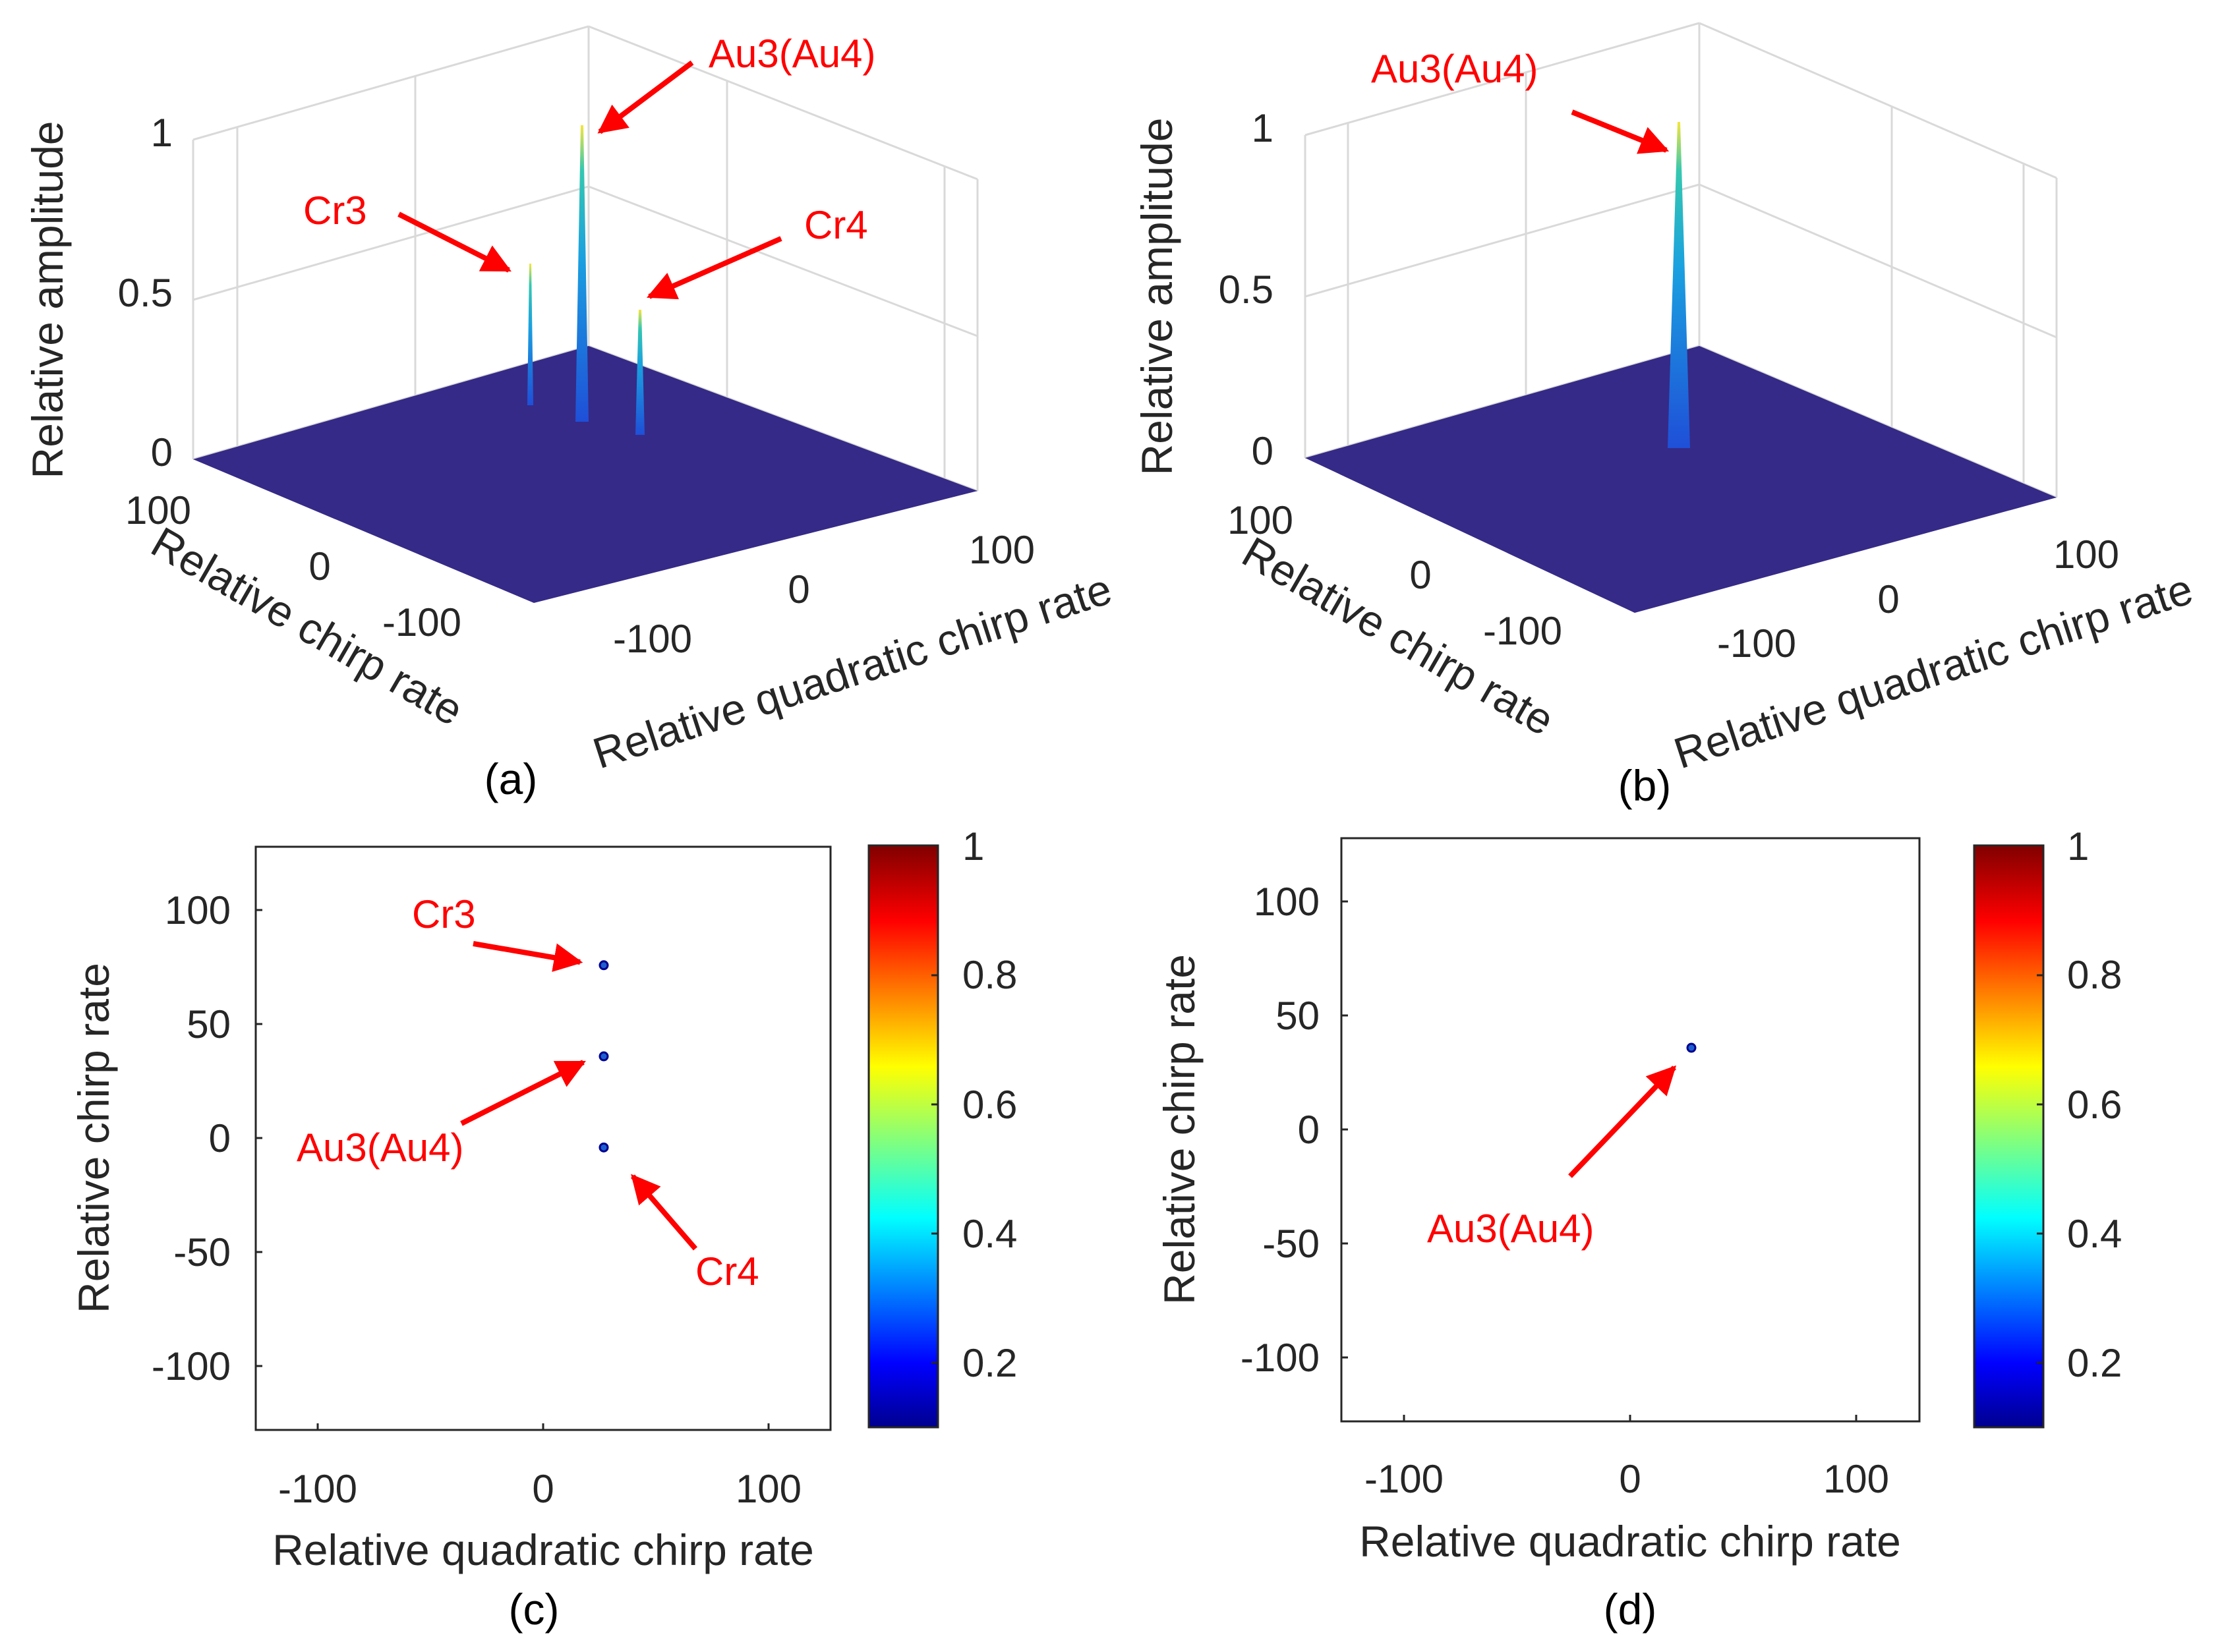 The image size is (2222, 1652). What do you see at coordinates (1645, 785) in the screenshot?
I see `caption-b: (b)` at bounding box center [1645, 785].